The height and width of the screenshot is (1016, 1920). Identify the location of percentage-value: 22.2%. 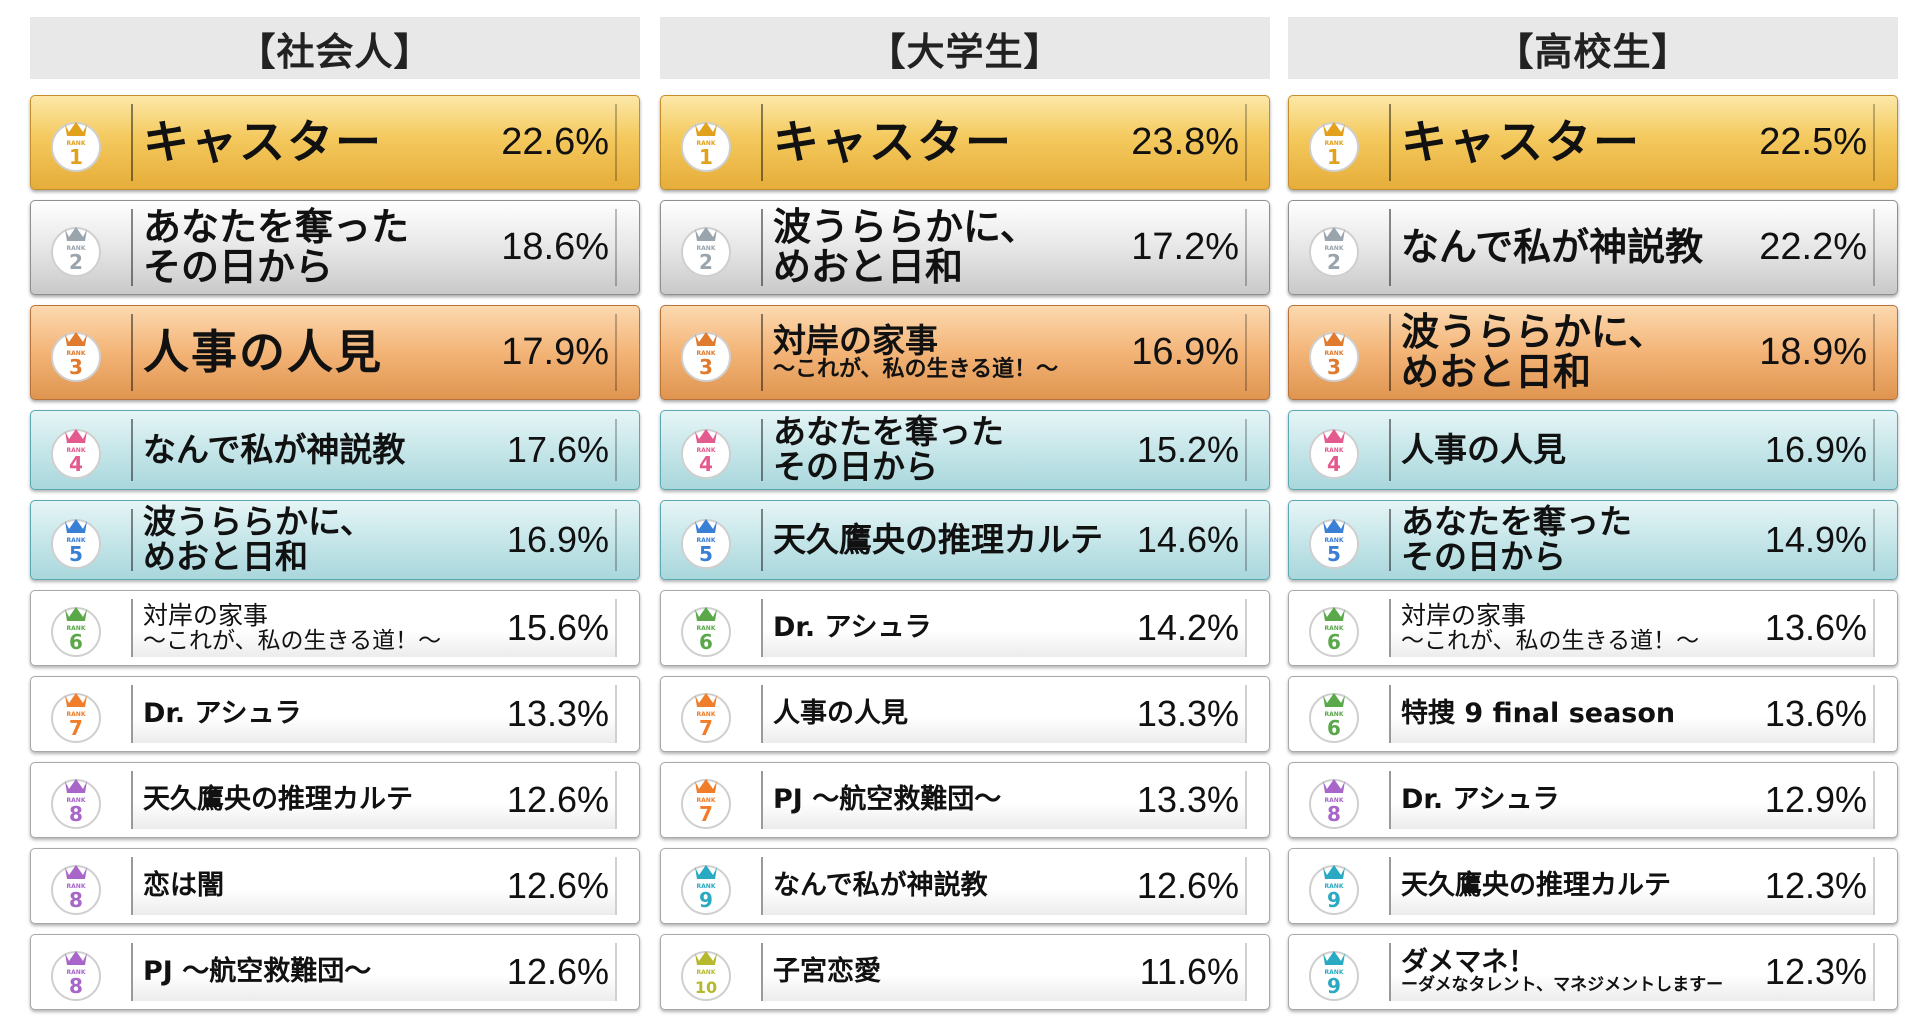
(1813, 247).